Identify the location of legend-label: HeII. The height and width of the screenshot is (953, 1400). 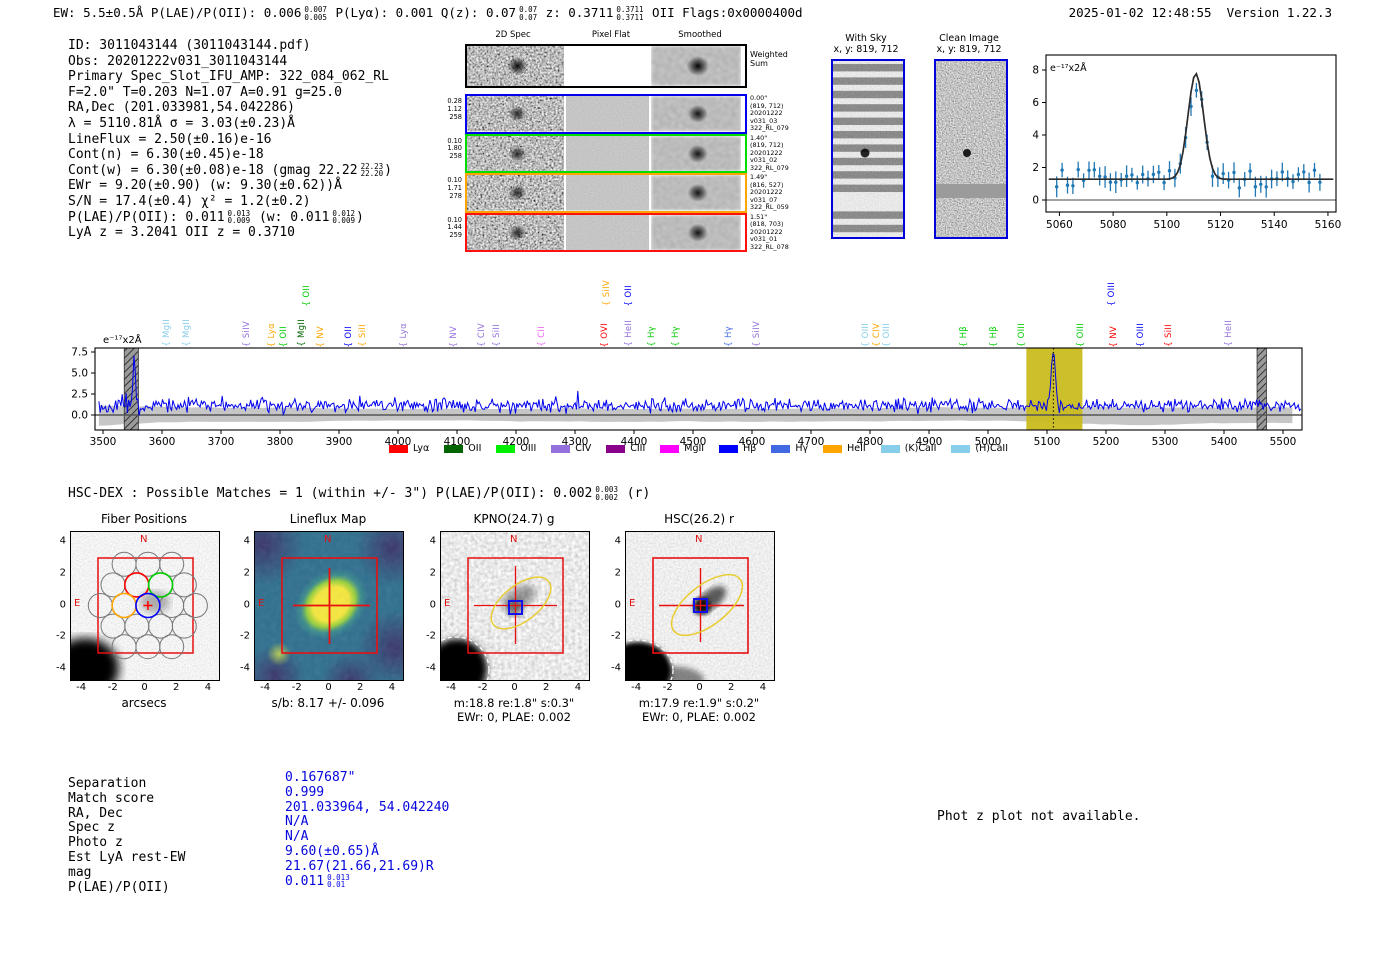
(856, 448).